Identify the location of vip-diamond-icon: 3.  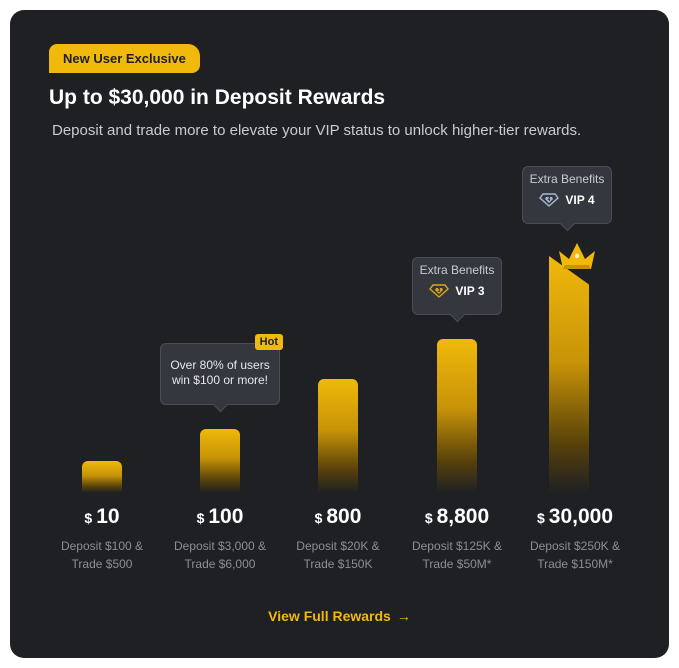
(439, 291).